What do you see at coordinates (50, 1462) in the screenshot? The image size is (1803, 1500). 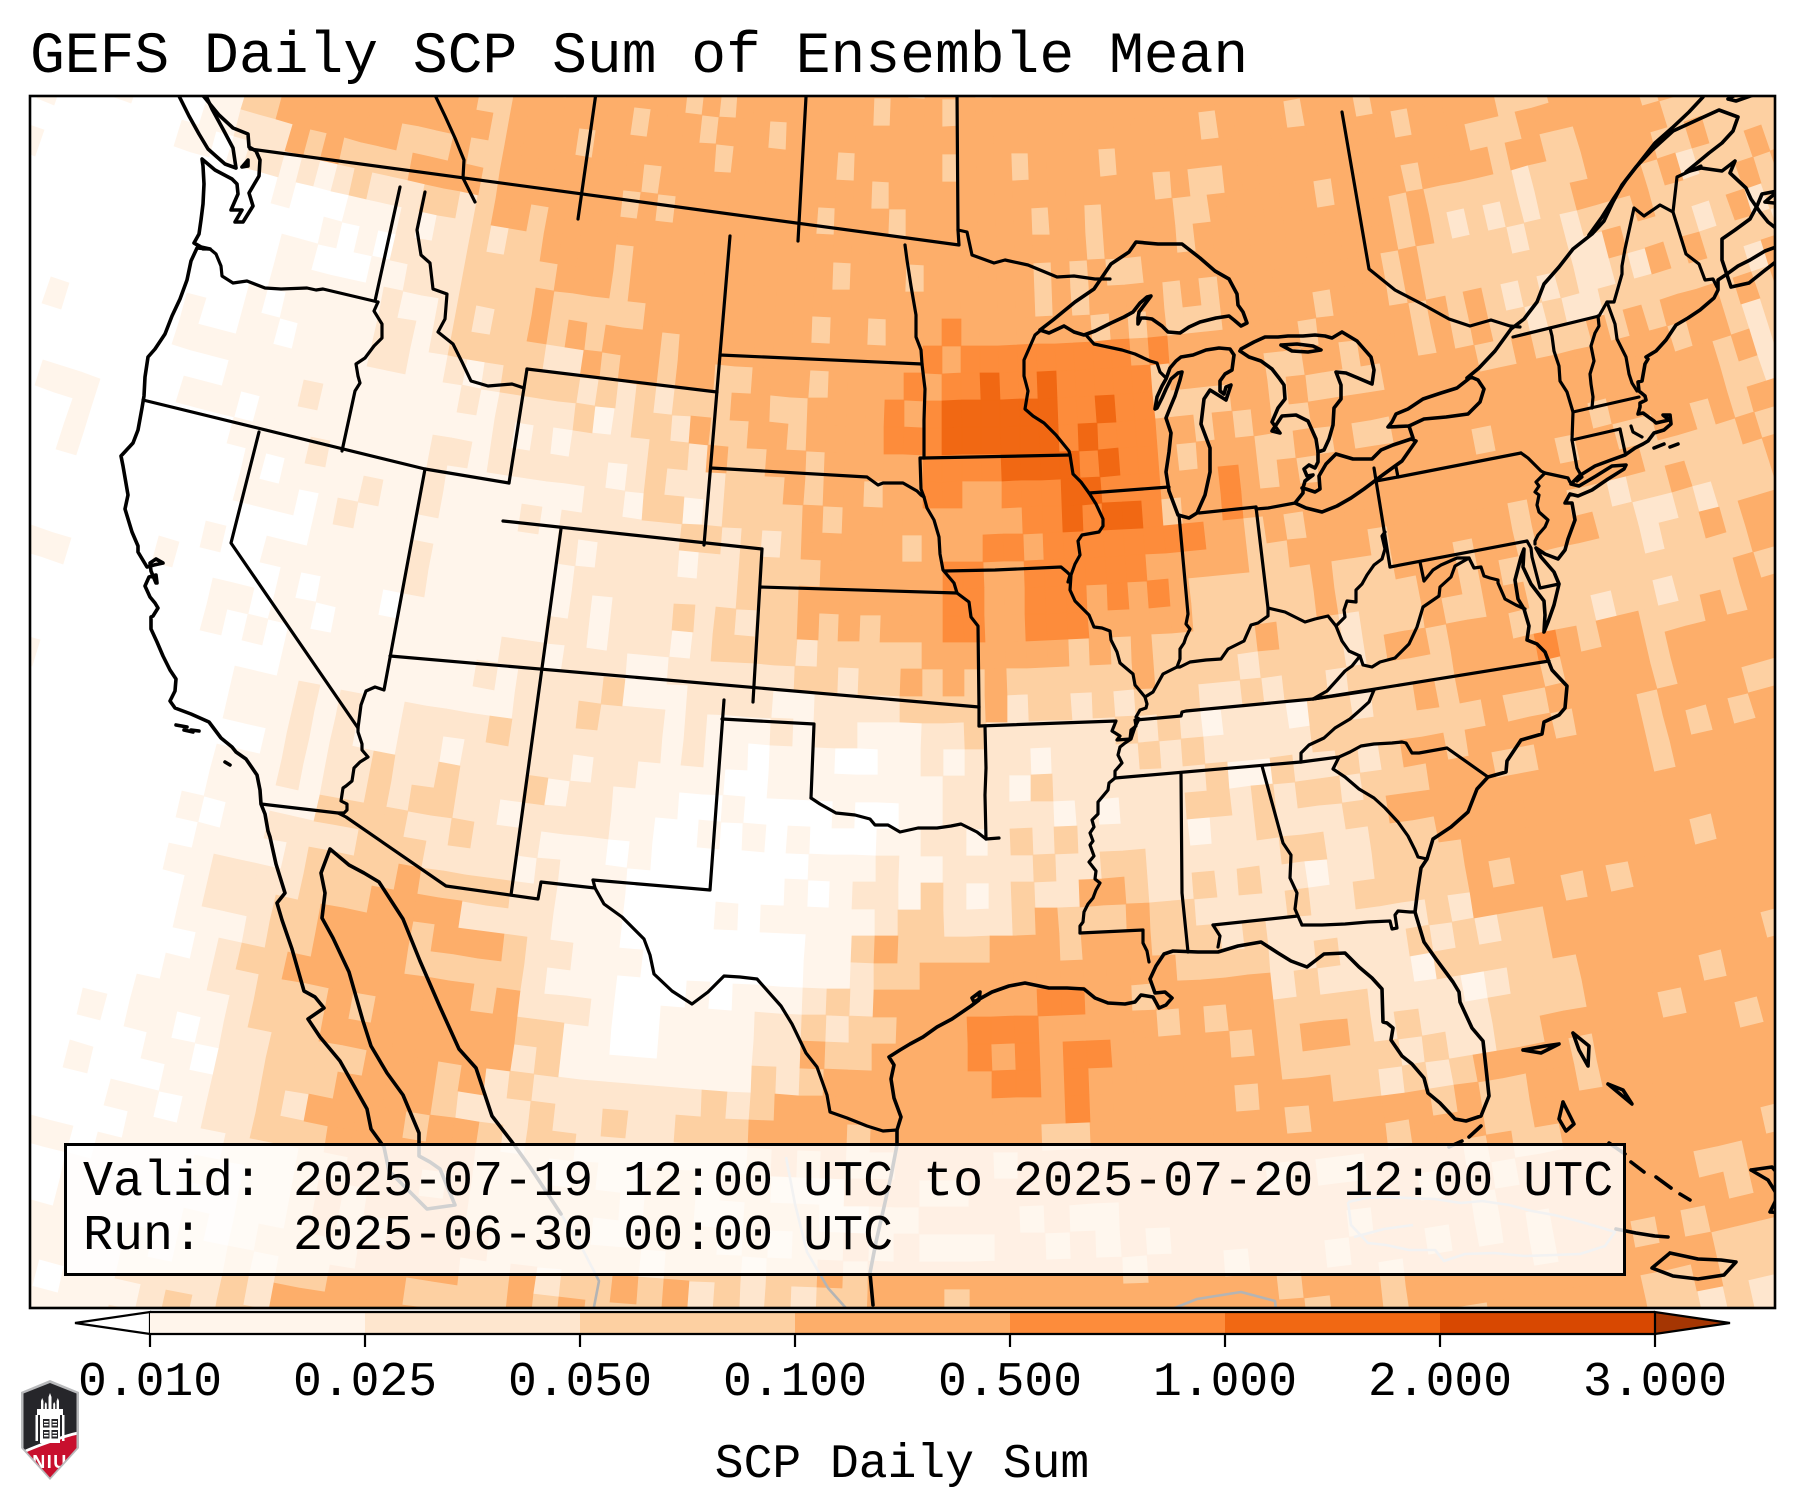 I see `svg-text: NIU` at bounding box center [50, 1462].